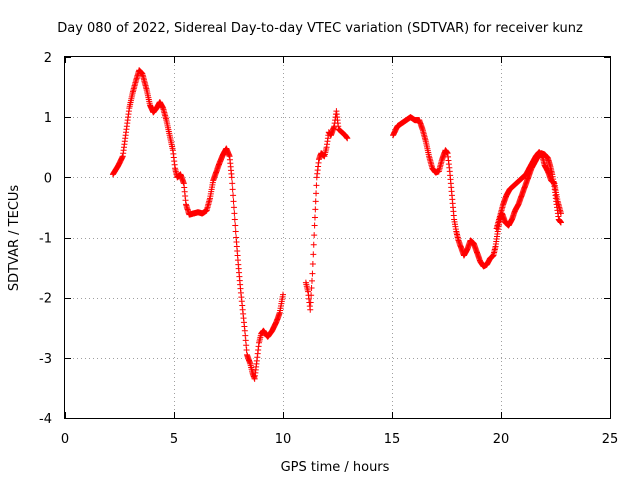 This screenshot has height=480, width=640. I want to click on y-tick-label: -3, so click(45, 359).